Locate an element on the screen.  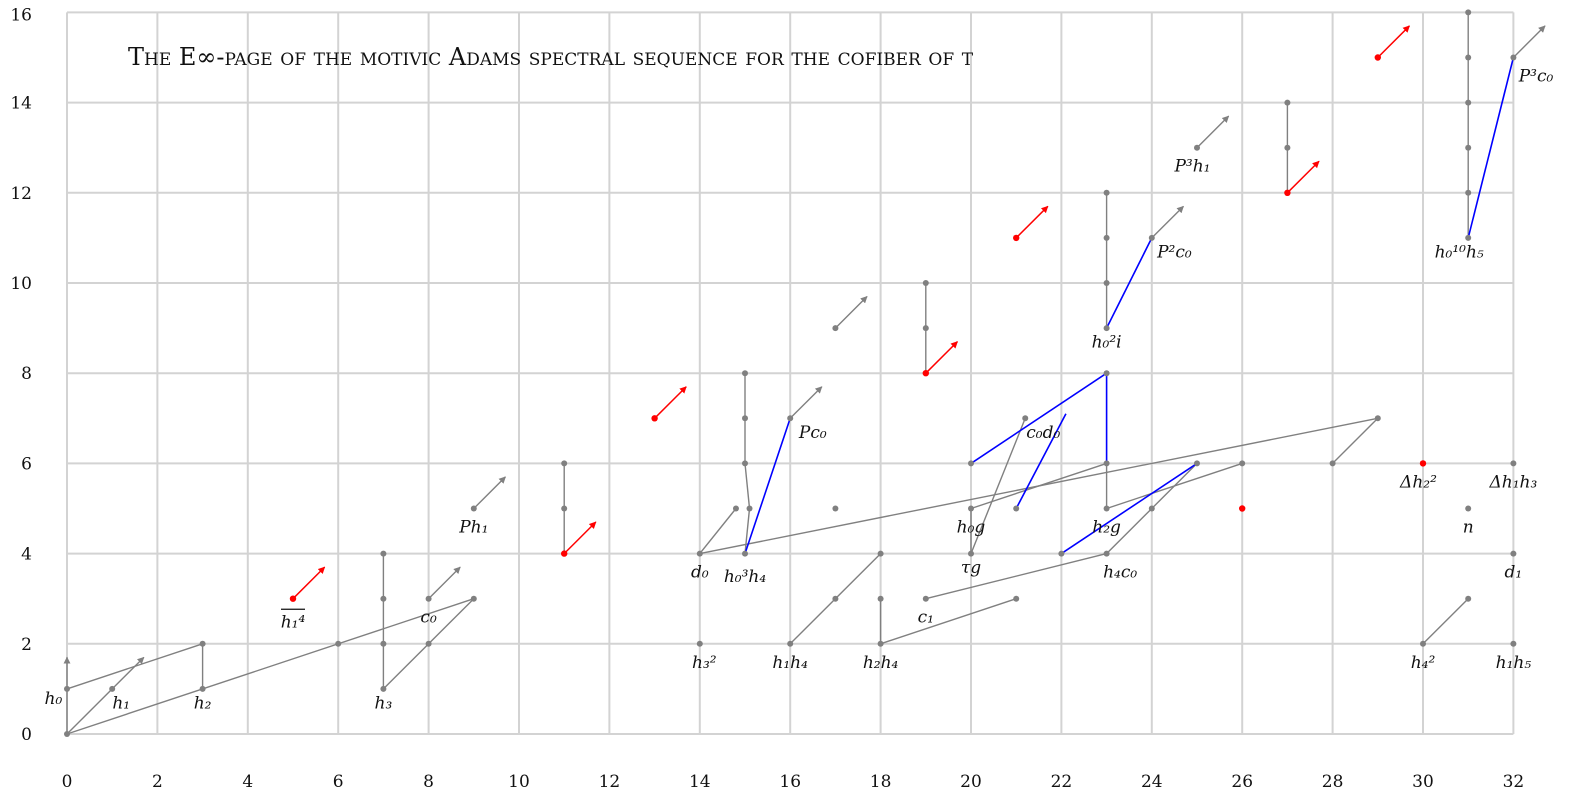
y-axis-ticks: 0 2 4 6 8 10 12 14 16 is located at coordinates (21, 375).